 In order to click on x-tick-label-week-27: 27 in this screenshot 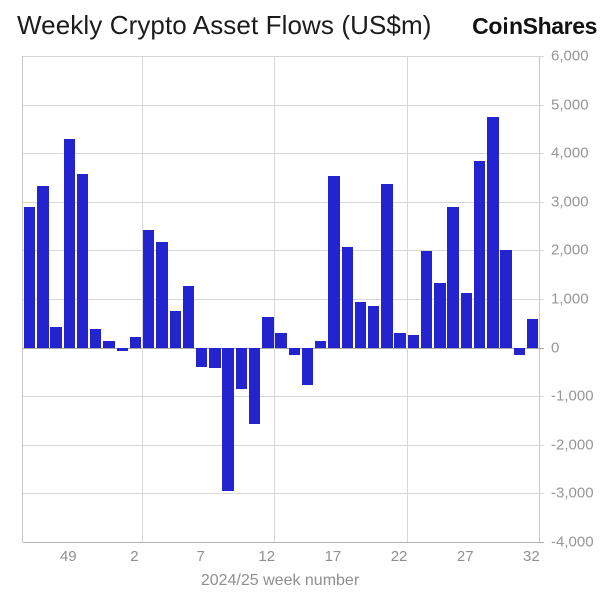, I will do `click(465, 556)`.